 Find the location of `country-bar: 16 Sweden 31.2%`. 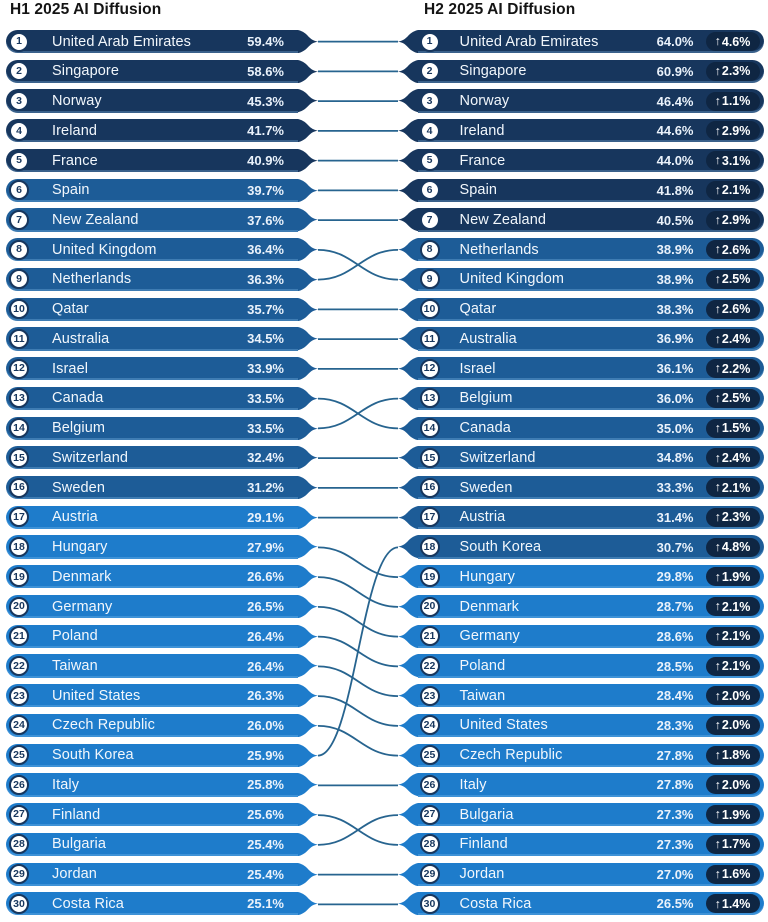

country-bar: 16 Sweden 31.2% is located at coordinates (152, 488).